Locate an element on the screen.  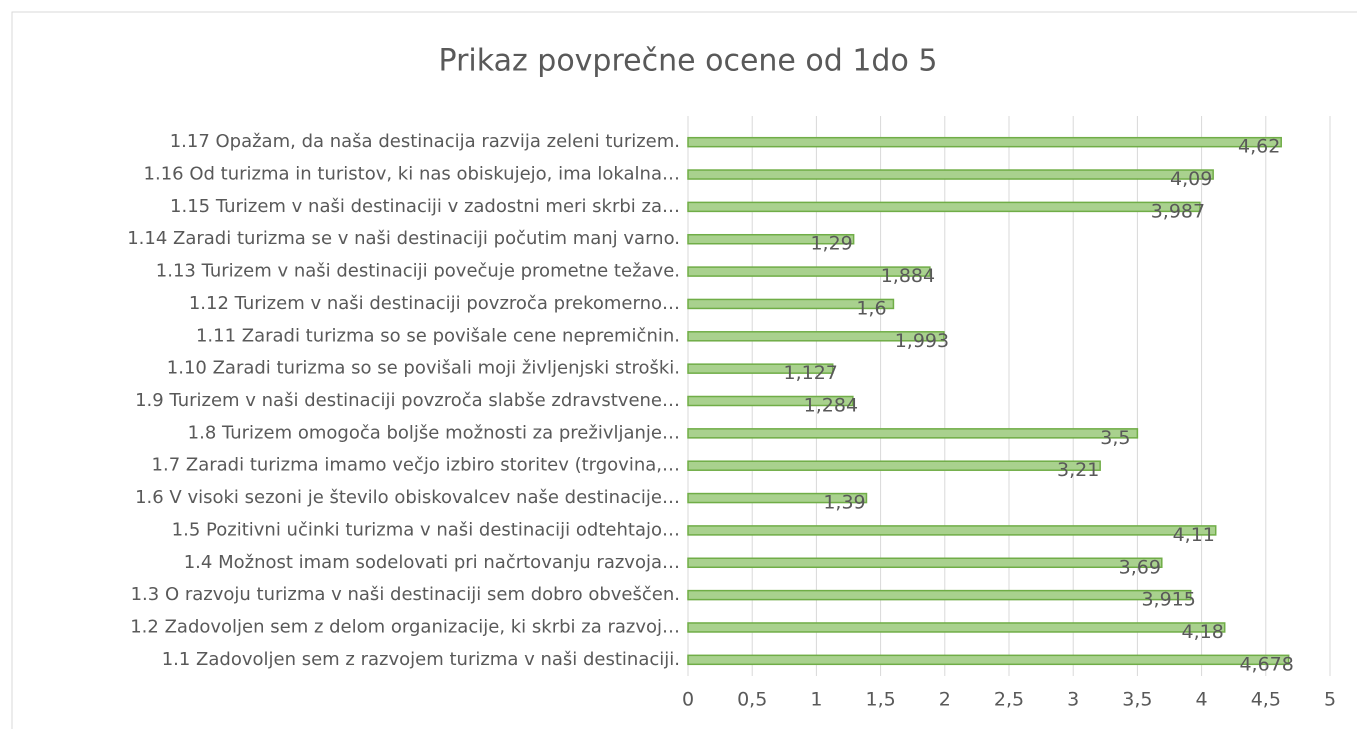
value-label: 3,915 is located at coordinates (1168, 600).